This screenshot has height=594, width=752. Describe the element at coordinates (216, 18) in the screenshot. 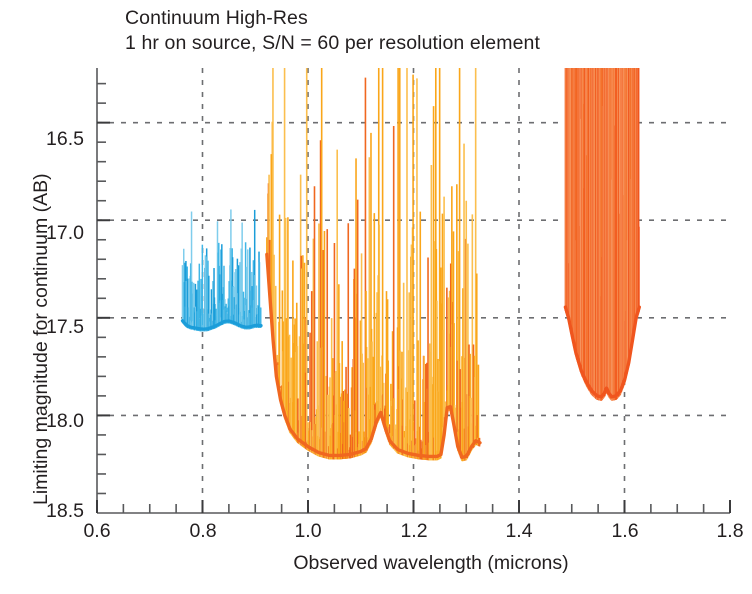

I see `chart-title: Continuum High-Res` at that location.